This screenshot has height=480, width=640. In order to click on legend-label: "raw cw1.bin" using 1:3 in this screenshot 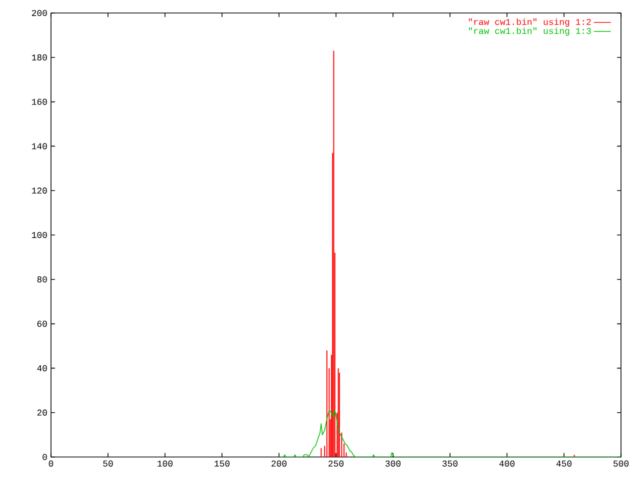, I will do `click(529, 31)`.